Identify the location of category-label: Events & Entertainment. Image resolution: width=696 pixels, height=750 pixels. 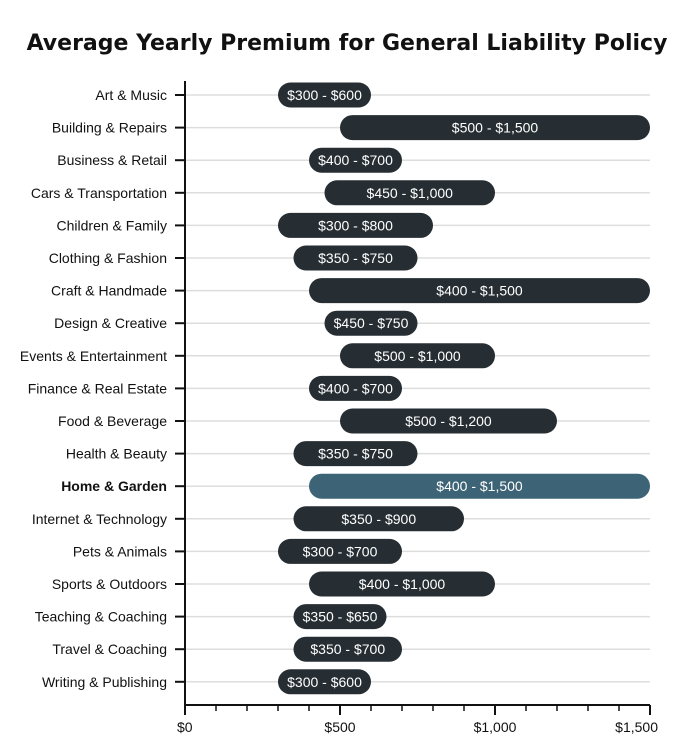
(93, 356).